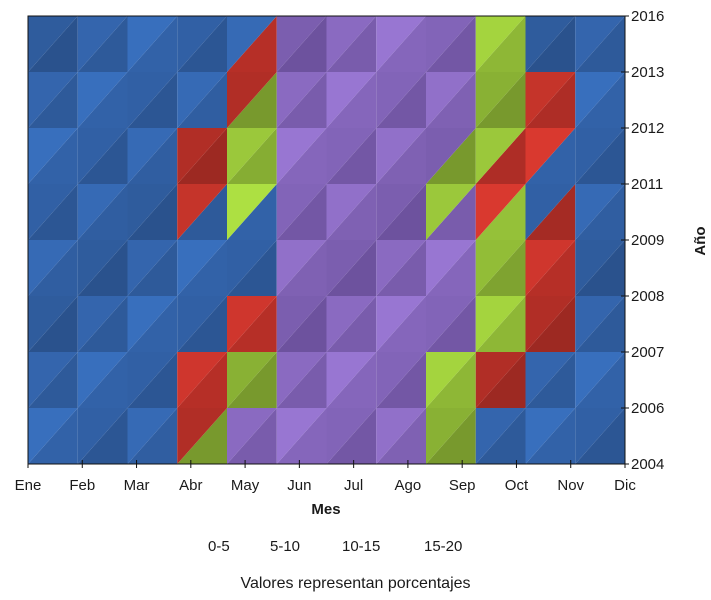 The image size is (711, 600). Describe the element at coordinates (137, 485) in the screenshot. I see `x-tick-label: Mar` at that location.